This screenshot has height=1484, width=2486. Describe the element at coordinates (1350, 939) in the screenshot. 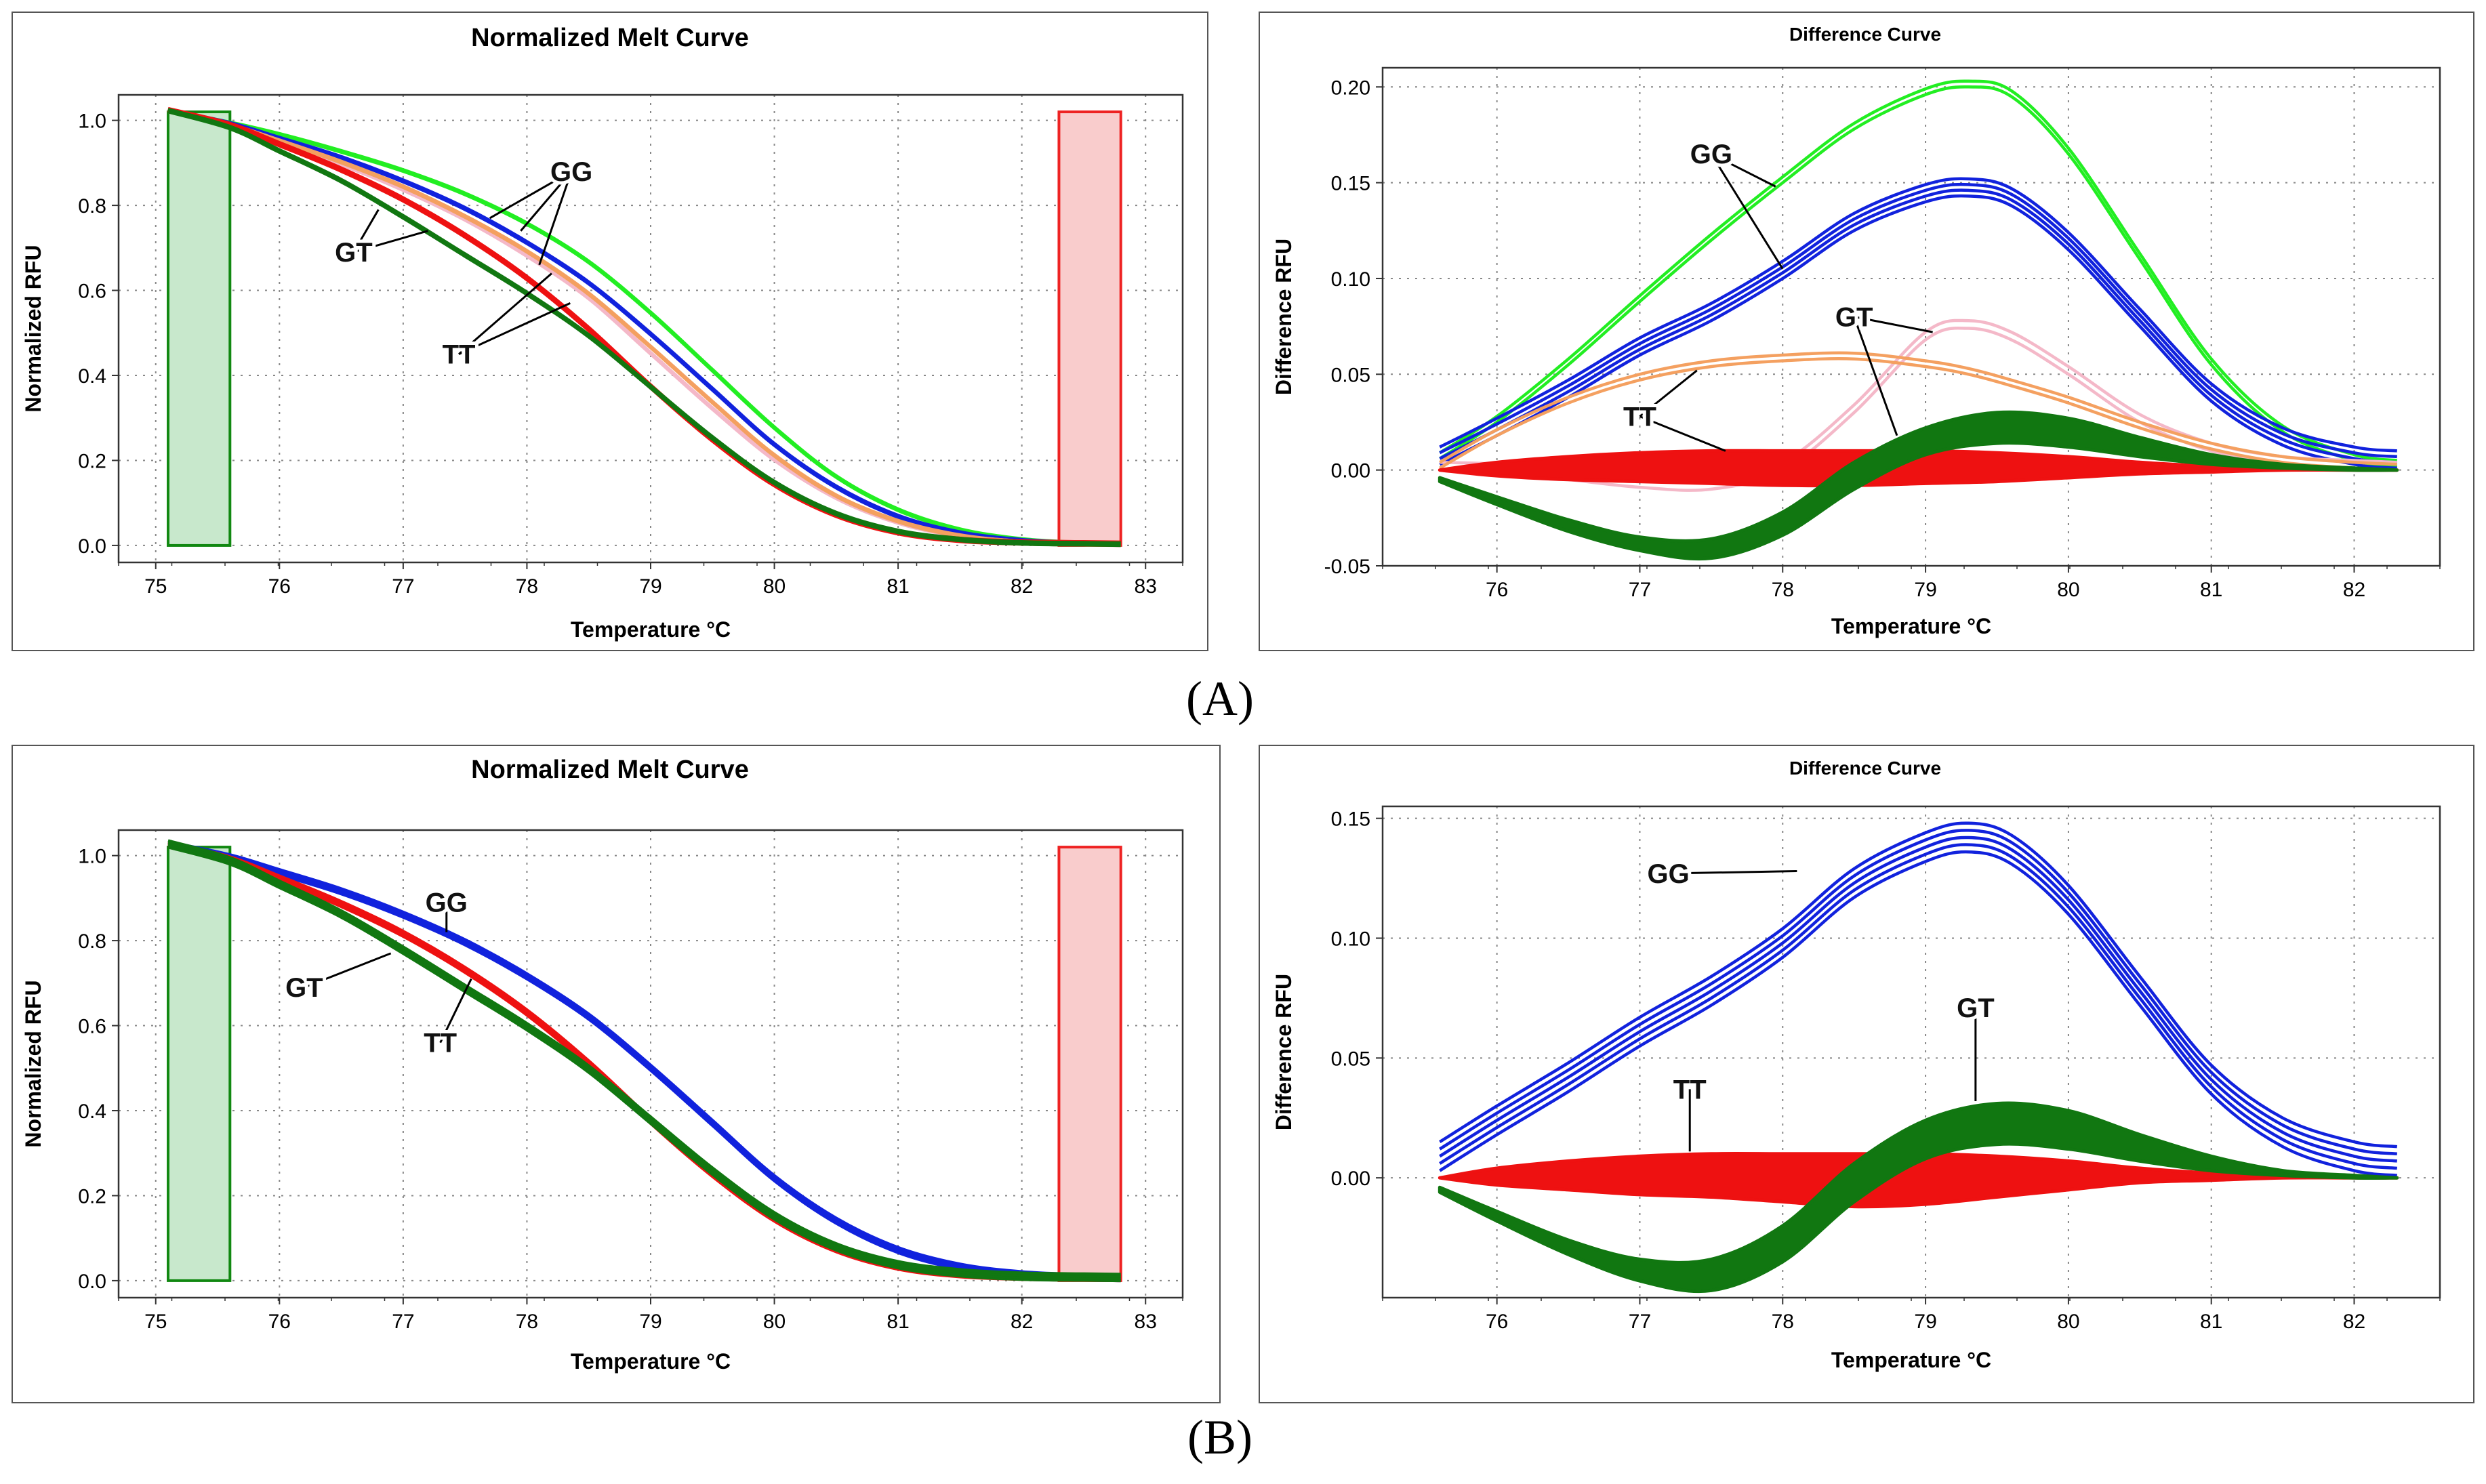

I see `y-tick-label: 0.10` at that location.